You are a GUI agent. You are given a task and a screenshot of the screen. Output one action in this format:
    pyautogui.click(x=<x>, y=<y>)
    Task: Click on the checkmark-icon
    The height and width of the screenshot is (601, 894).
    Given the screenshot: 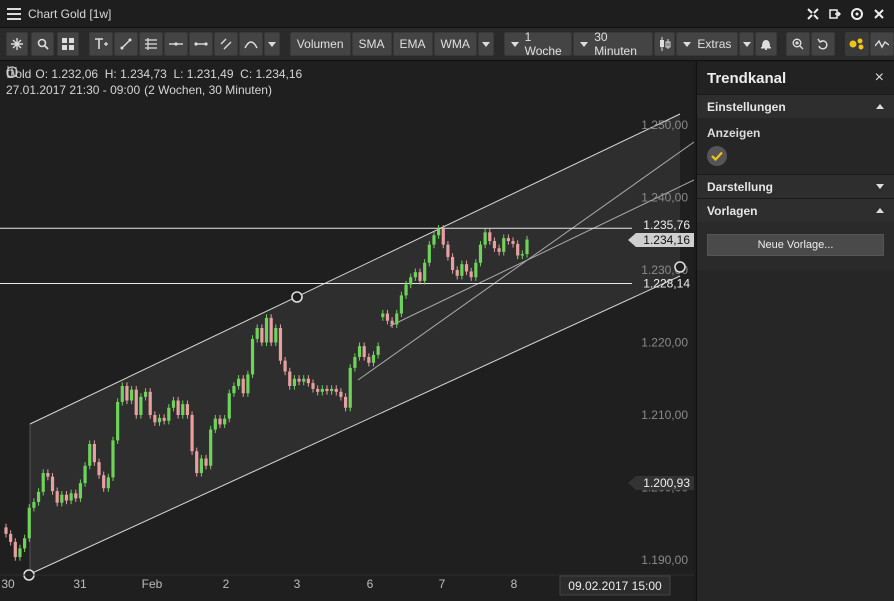 What is the action you would take?
    pyautogui.click(x=717, y=156)
    